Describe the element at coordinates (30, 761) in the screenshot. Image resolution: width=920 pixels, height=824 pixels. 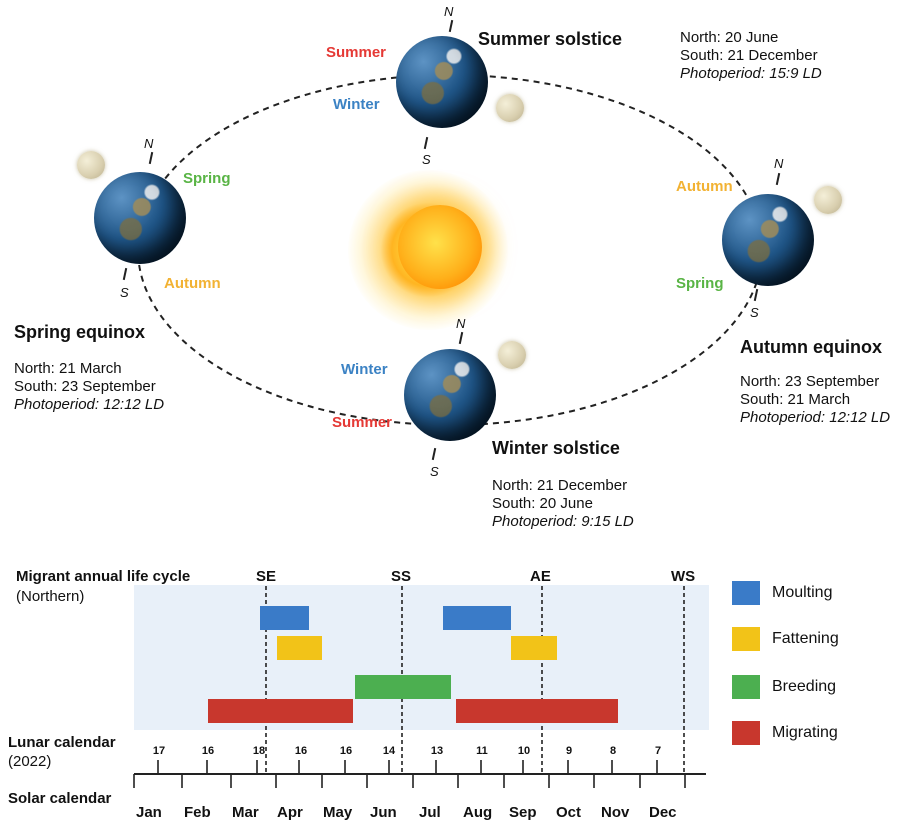
I see `lunar-calendar-year: (2022)` at that location.